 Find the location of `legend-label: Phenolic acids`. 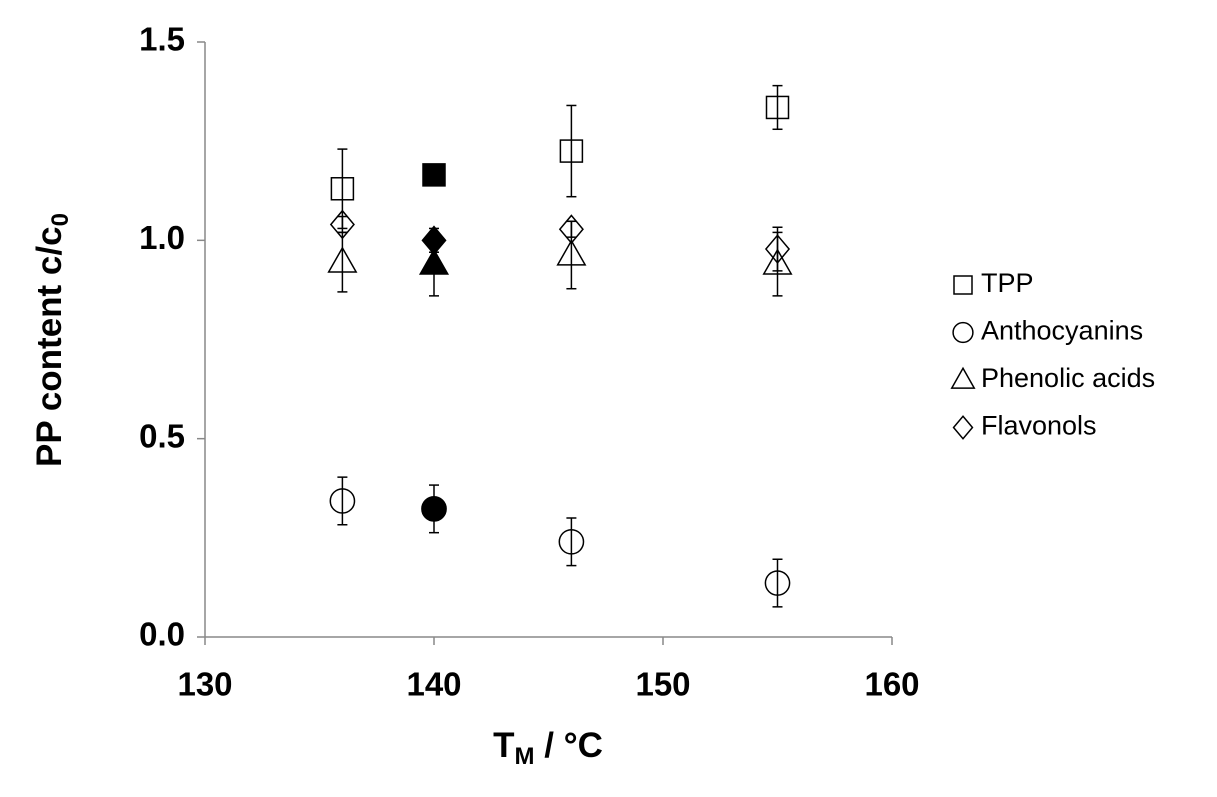

legend-label: Phenolic acids is located at coordinates (1068, 378).